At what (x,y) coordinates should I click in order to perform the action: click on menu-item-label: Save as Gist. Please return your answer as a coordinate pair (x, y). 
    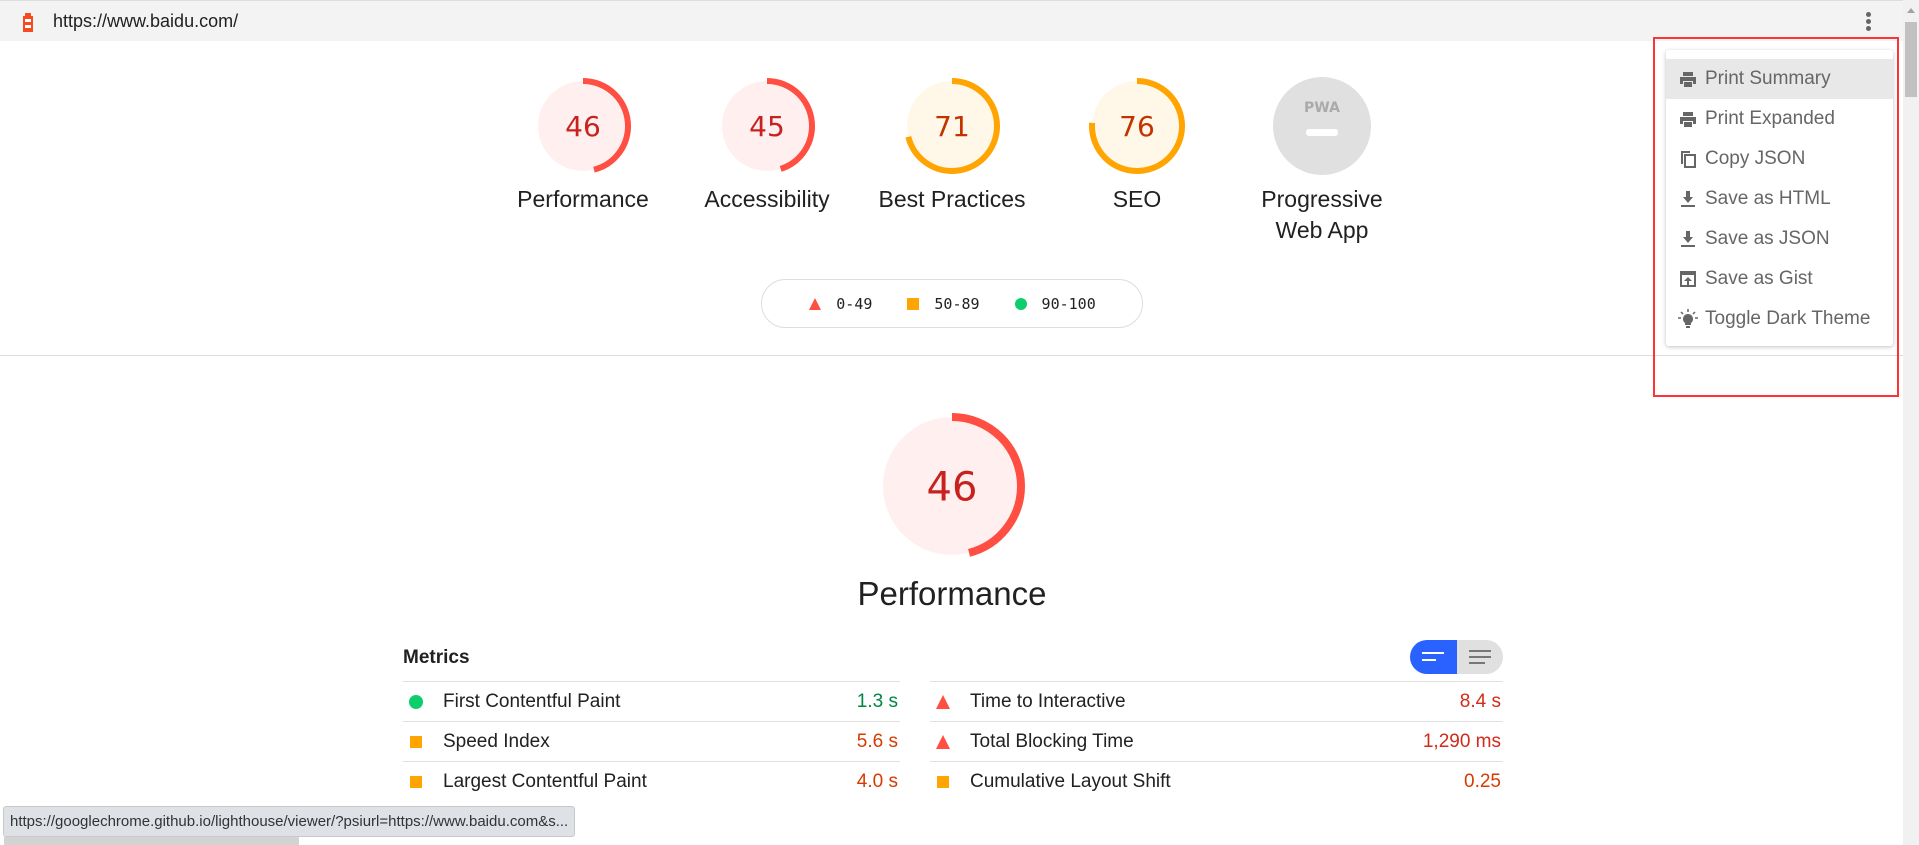
    Looking at the image, I should click on (1759, 278).